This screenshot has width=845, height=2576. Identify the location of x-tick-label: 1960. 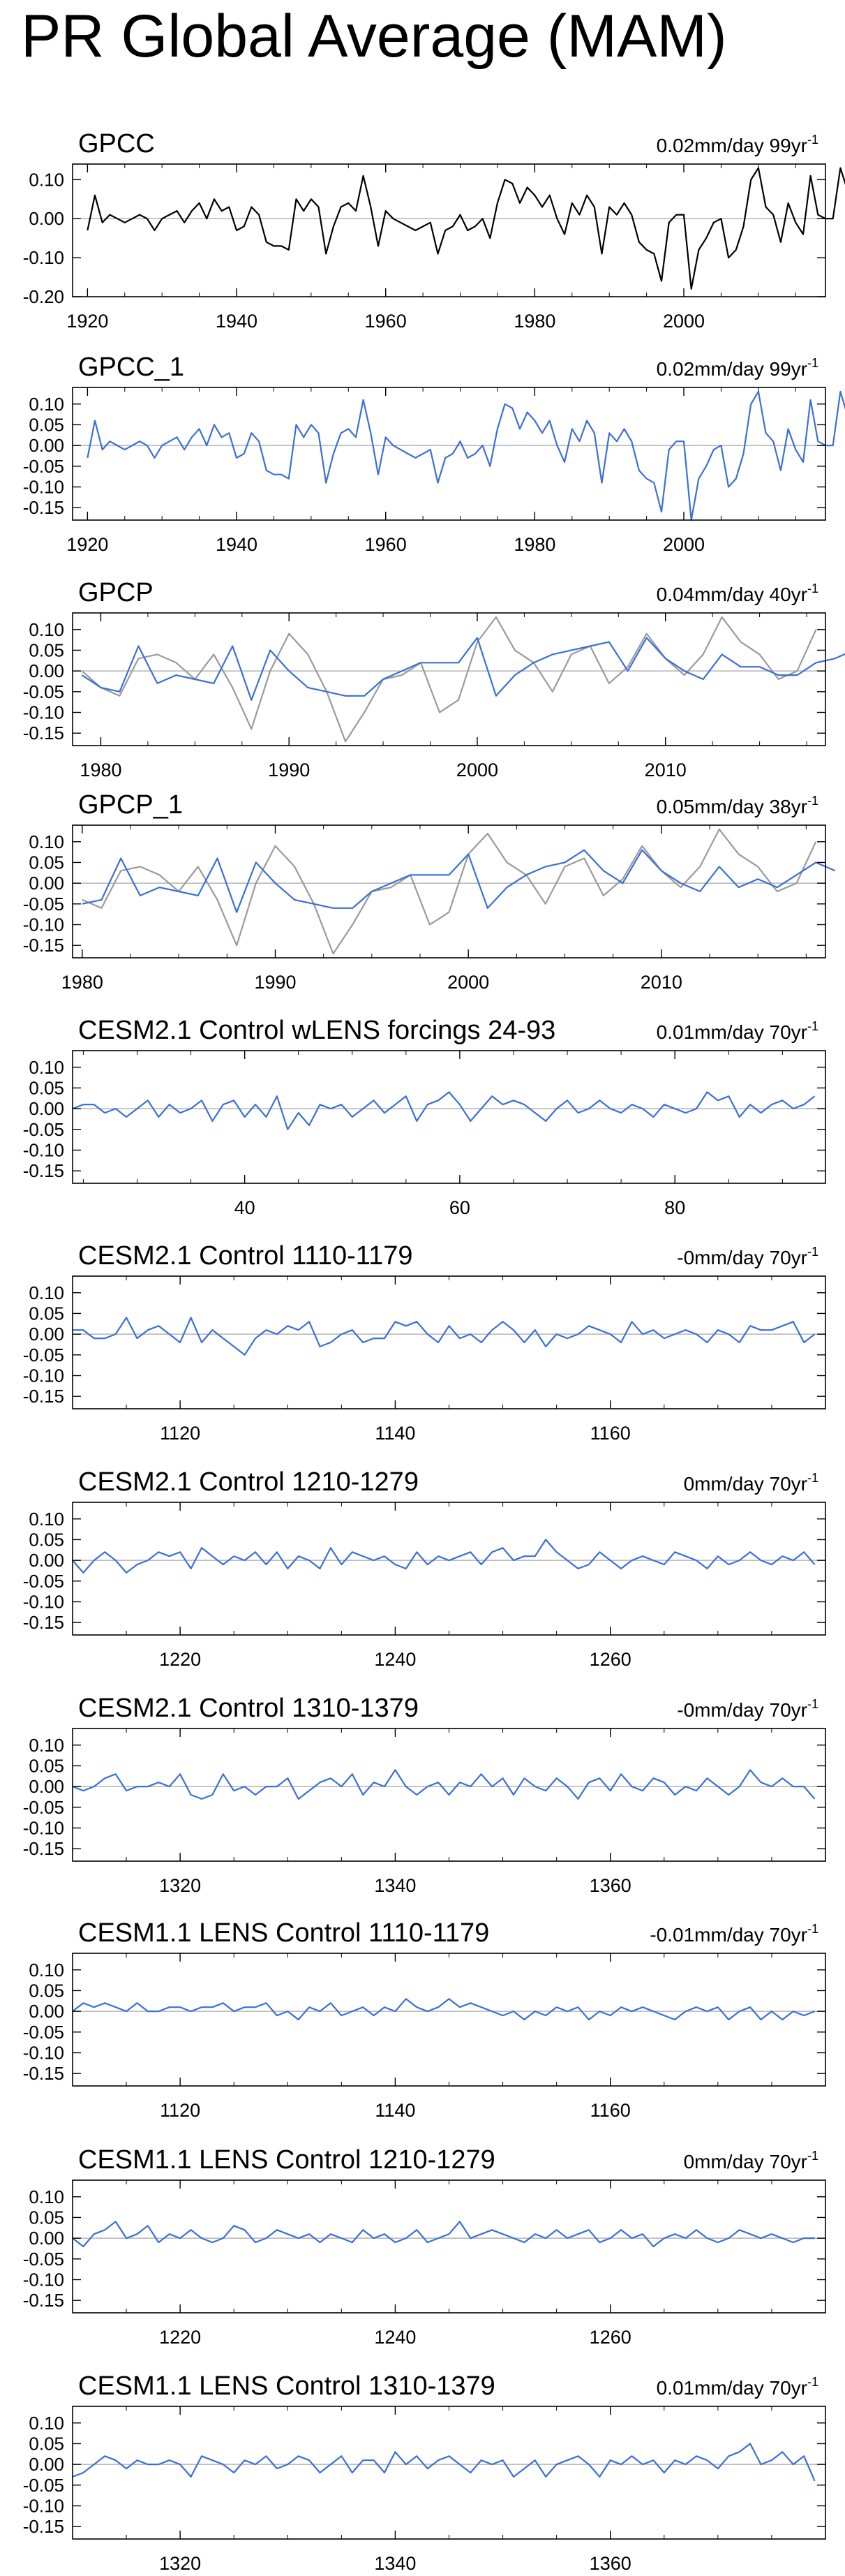
(386, 321).